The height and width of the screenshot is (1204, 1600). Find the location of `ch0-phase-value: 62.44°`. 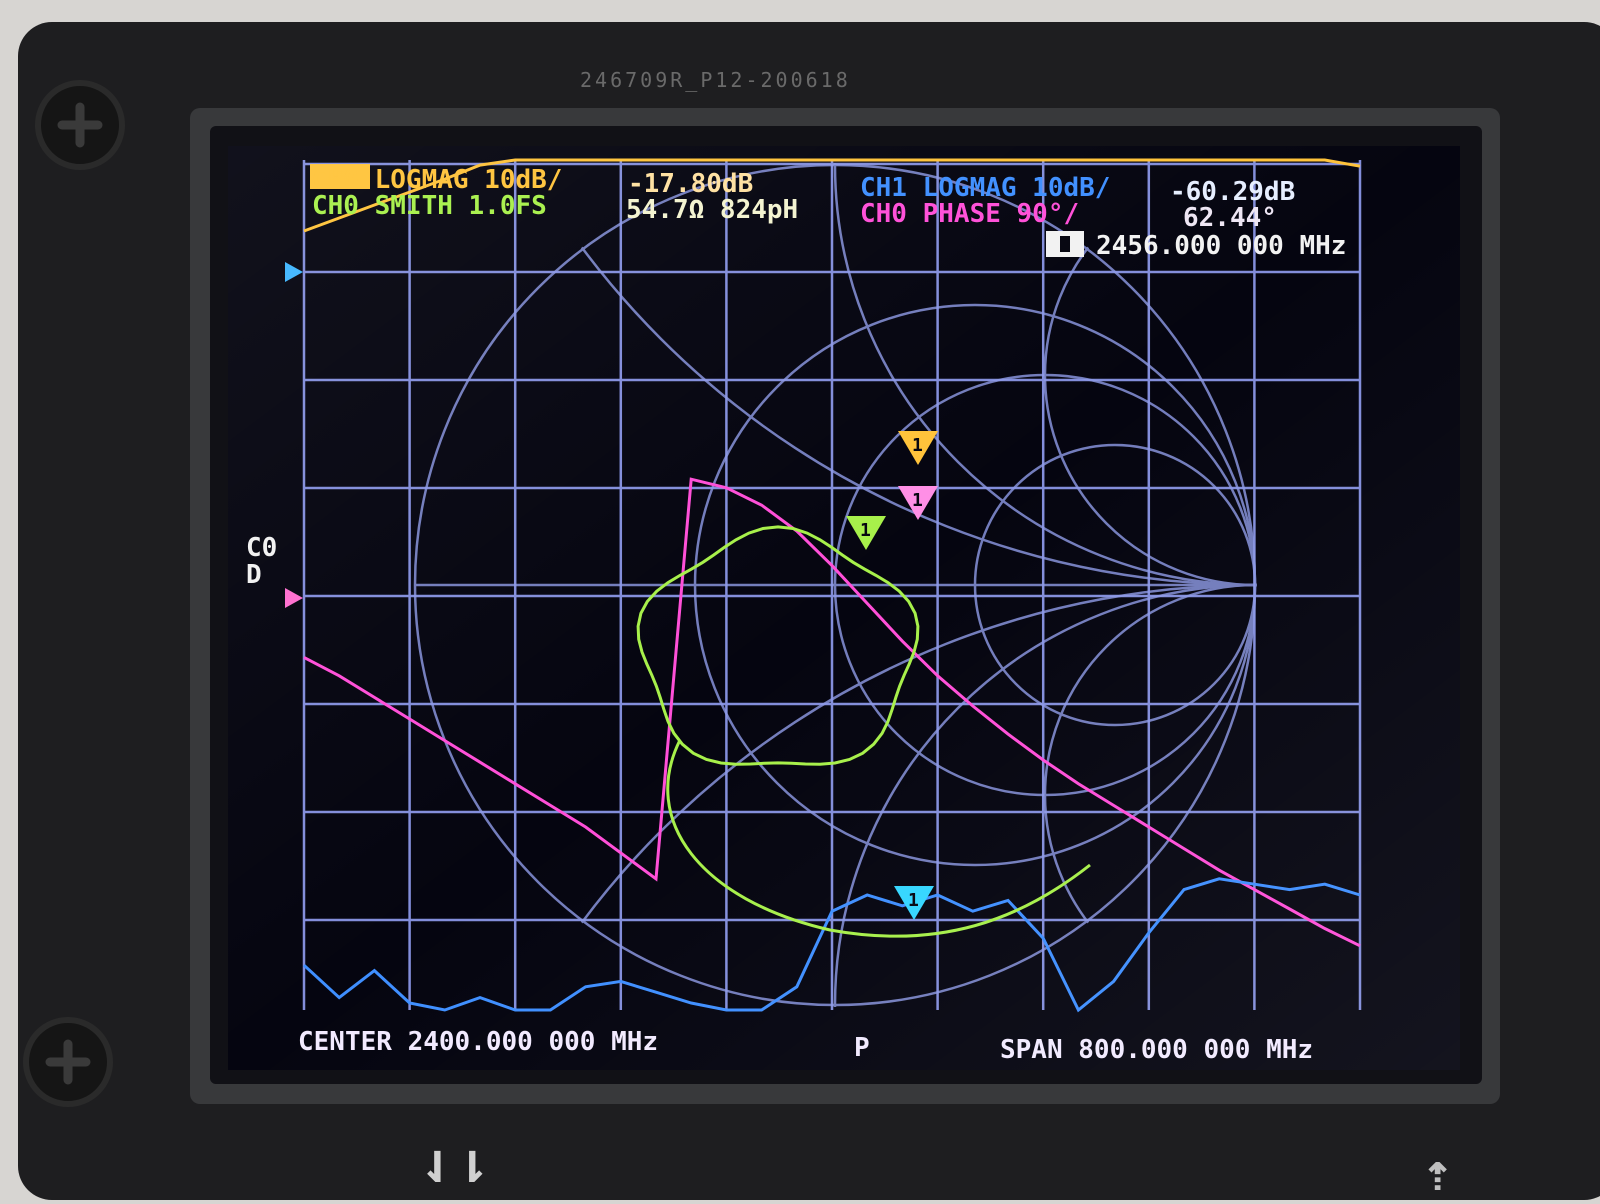

ch0-phase-value: 62.44° is located at coordinates (1230, 218).